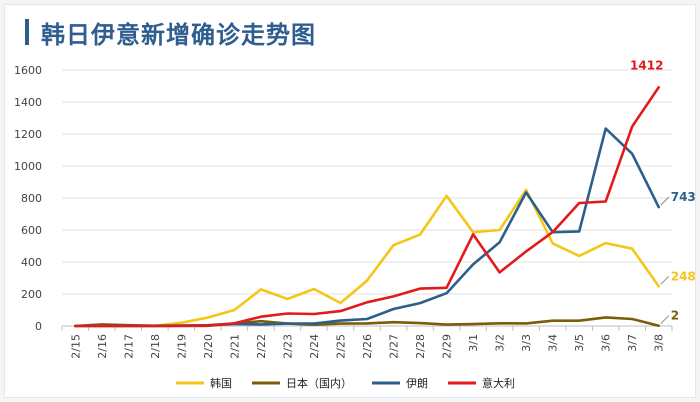 This screenshot has height=402, width=700. What do you see at coordinates (675, 316) in the screenshot?
I see `end-label-value: 2` at bounding box center [675, 316].